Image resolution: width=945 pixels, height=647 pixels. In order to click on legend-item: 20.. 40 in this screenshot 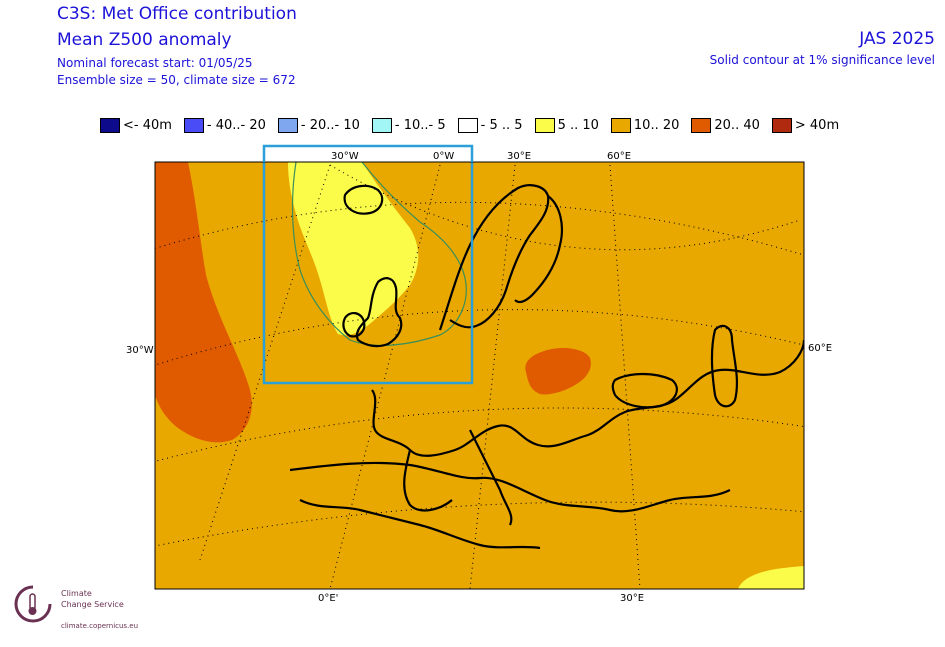, I will do `click(725, 125)`.